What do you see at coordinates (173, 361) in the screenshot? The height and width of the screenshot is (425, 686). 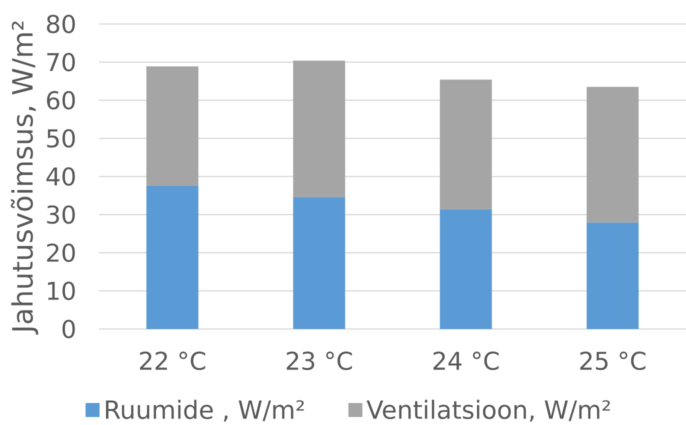 I see `x-tick-label: 22 °C` at bounding box center [173, 361].